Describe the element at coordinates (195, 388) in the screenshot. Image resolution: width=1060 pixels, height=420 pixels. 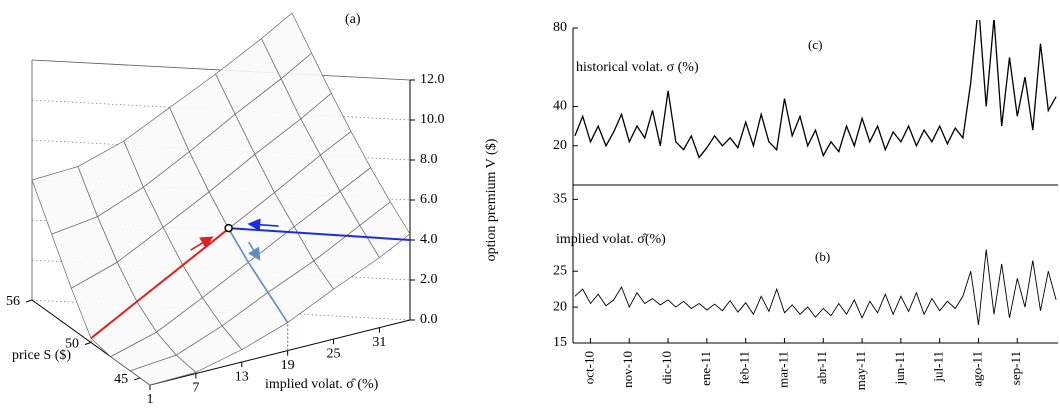
I see `x-tick-label: 7` at that location.